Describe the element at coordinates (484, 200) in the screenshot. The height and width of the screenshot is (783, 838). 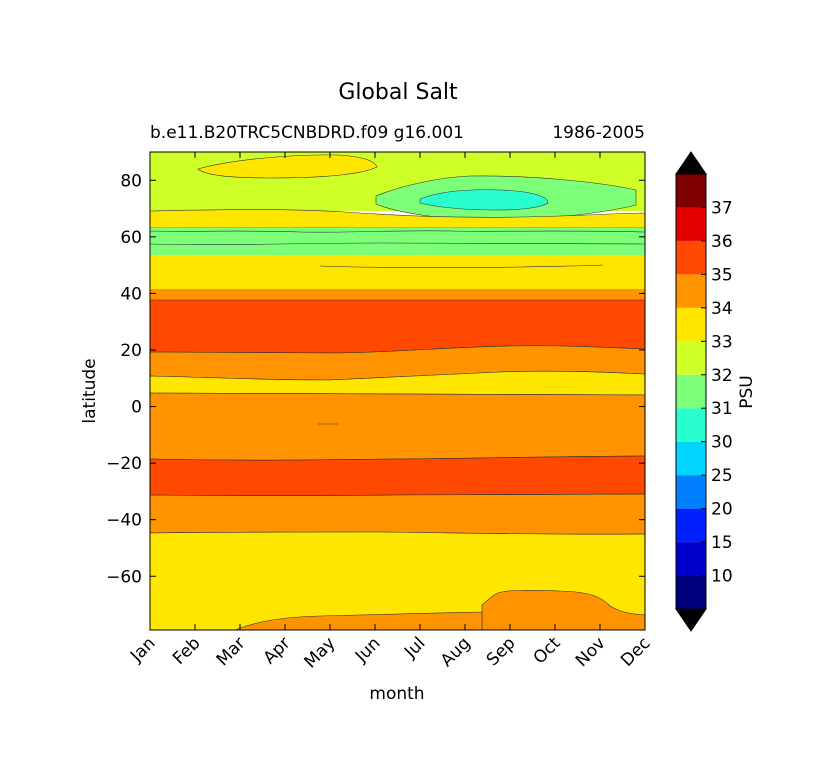
I see `patch-30-31-arctic` at that location.